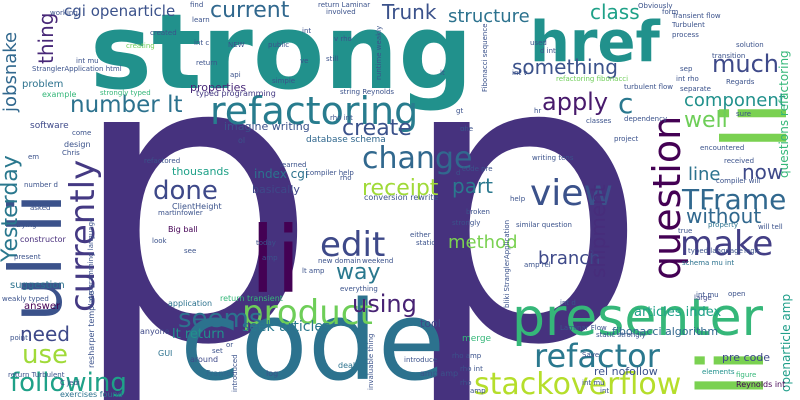 This screenshot has height=400, width=800. What do you see at coordinates (281, 174) in the screenshot?
I see `word: index cgi` at bounding box center [281, 174].